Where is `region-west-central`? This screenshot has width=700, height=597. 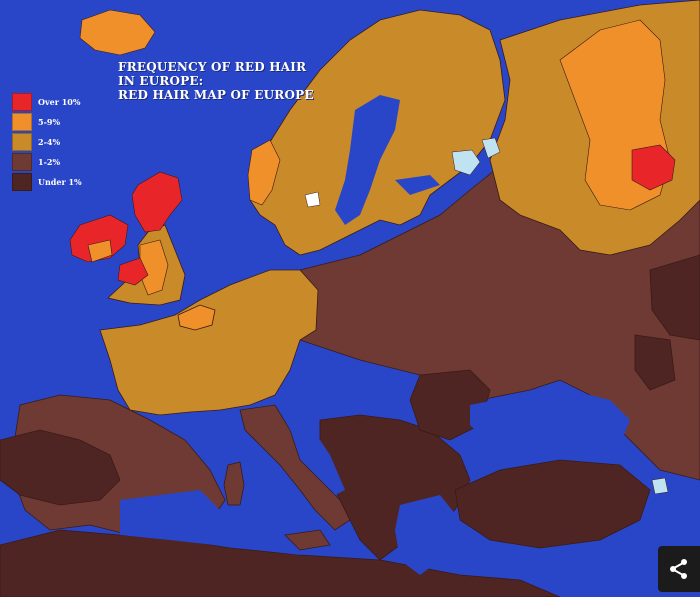
region-west-central is located at coordinates (209, 342).